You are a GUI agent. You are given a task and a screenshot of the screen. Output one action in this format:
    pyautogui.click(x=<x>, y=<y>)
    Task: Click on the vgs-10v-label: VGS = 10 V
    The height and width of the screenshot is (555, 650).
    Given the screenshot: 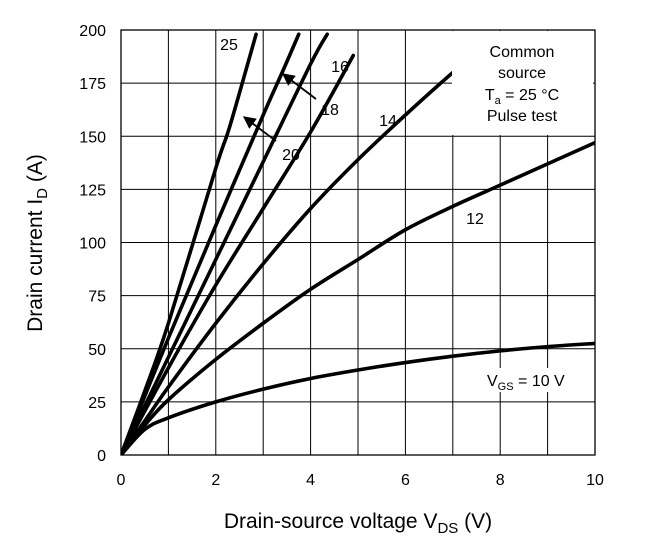 What is the action you would take?
    pyautogui.click(x=526, y=383)
    